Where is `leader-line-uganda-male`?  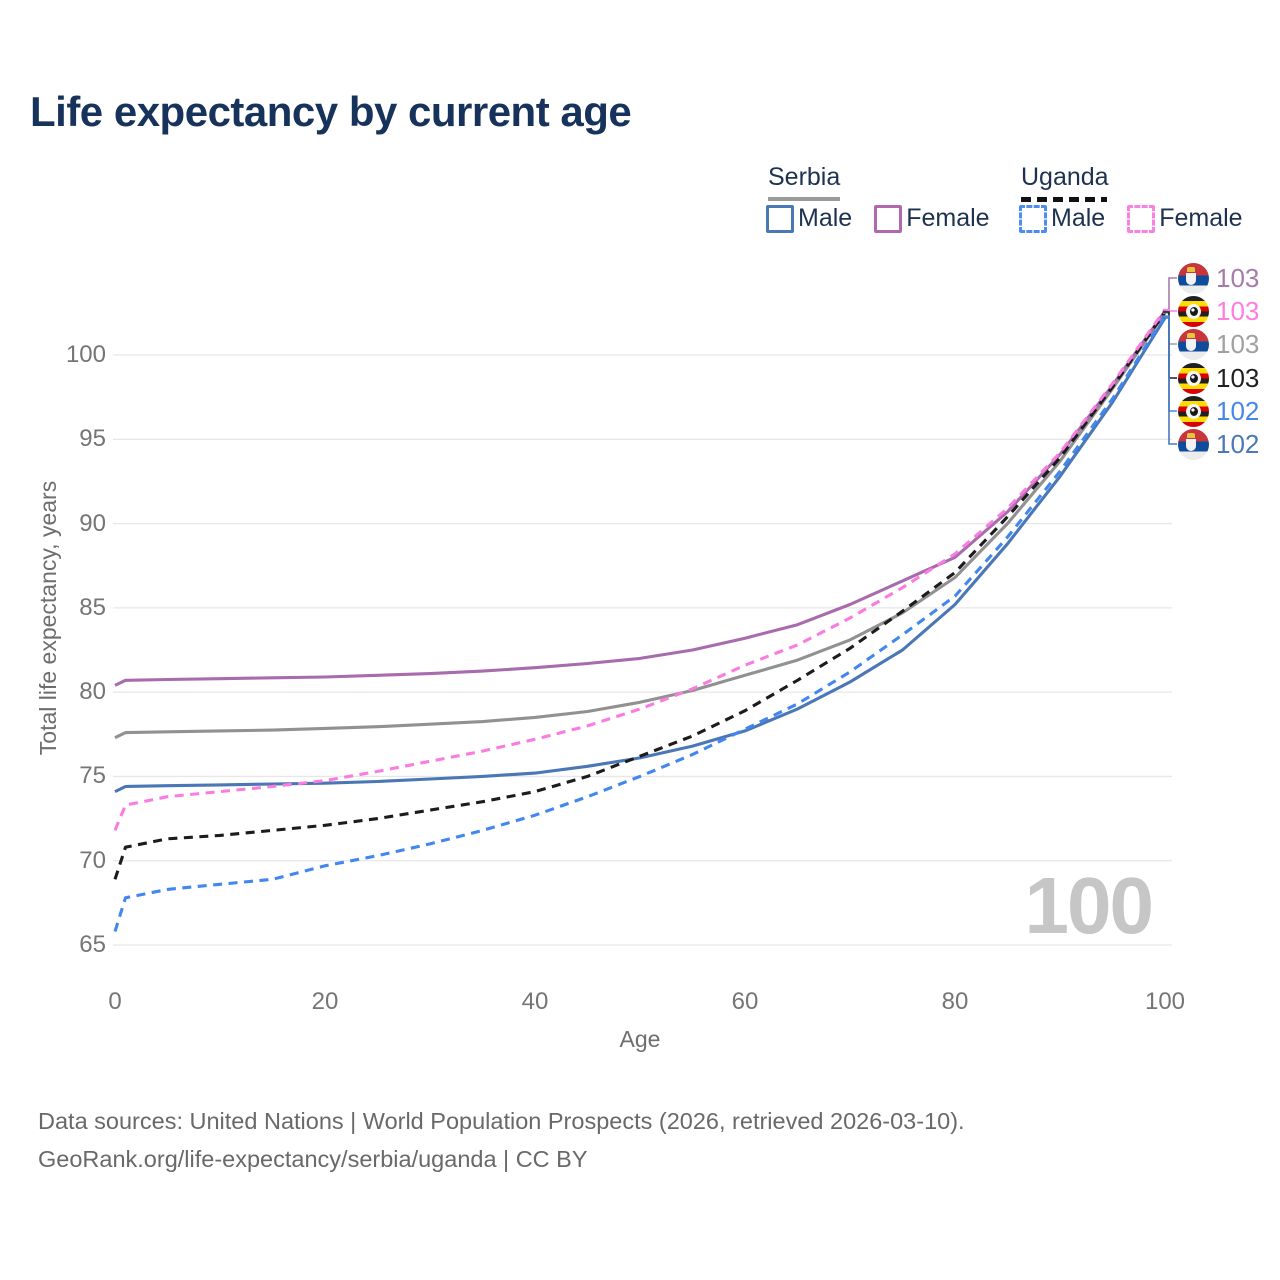
leader-line-uganda-male is located at coordinates (1170, 363).